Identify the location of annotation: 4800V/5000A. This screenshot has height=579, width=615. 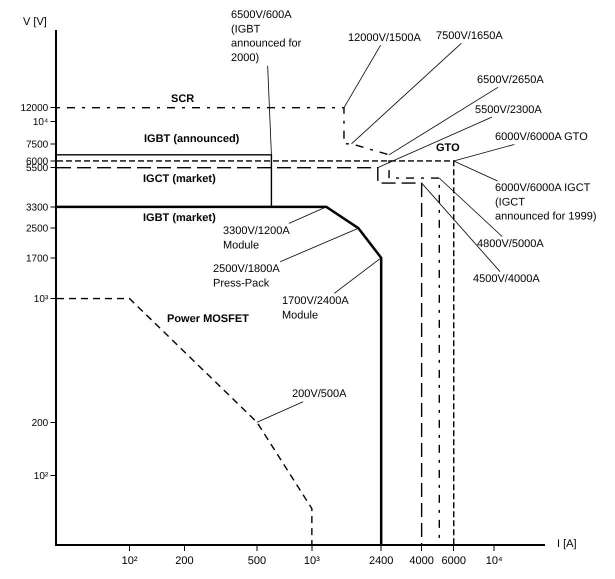
(510, 244).